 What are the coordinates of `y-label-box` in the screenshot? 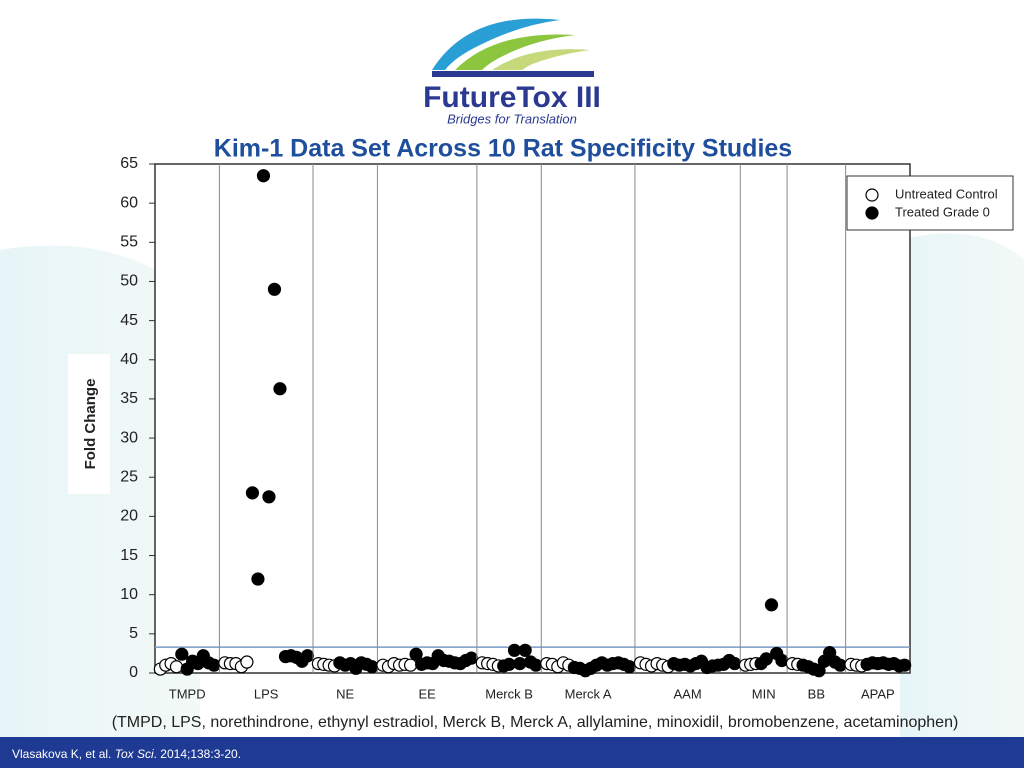 It's located at (89, 424).